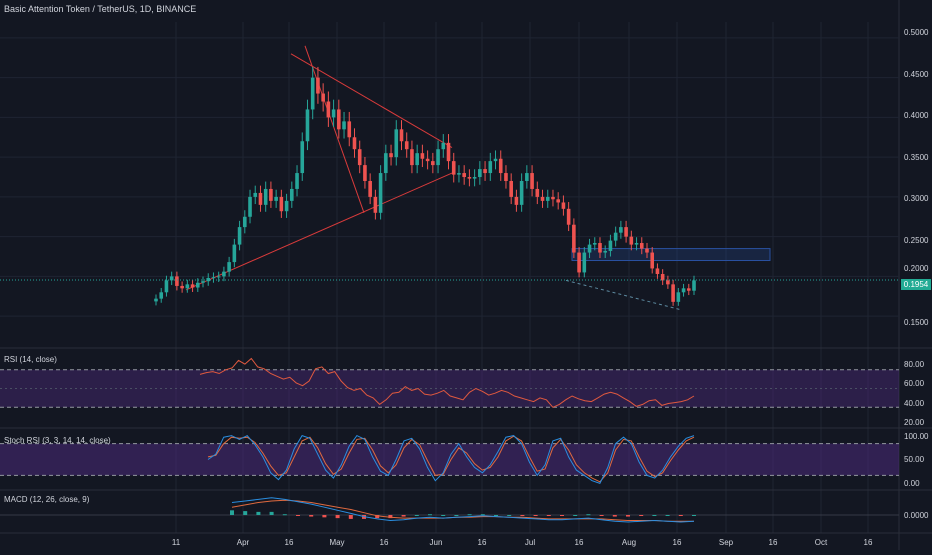 The height and width of the screenshot is (555, 932). I want to click on stoch-tick-label: 50.00, so click(914, 459).